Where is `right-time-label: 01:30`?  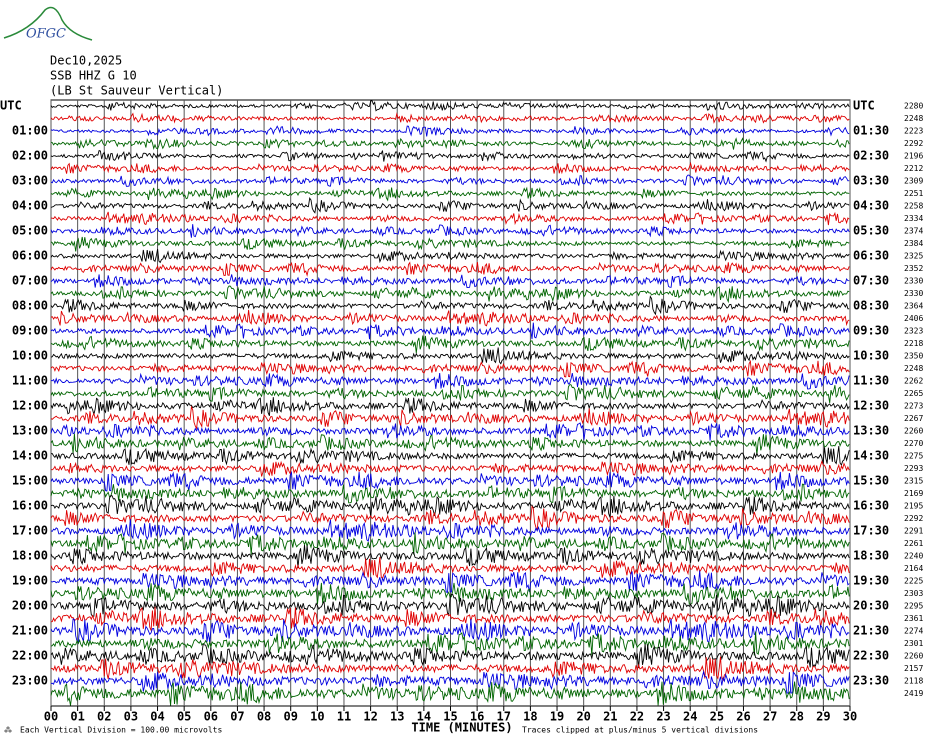
right-time-label: 01:30 is located at coordinates (871, 131).